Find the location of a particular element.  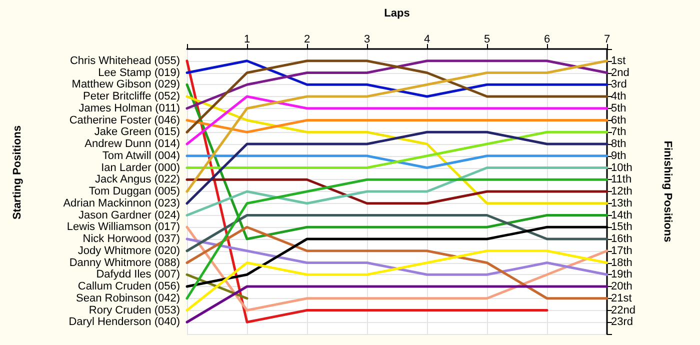

series-label: Danny Whitmore (088) is located at coordinates (124, 262).